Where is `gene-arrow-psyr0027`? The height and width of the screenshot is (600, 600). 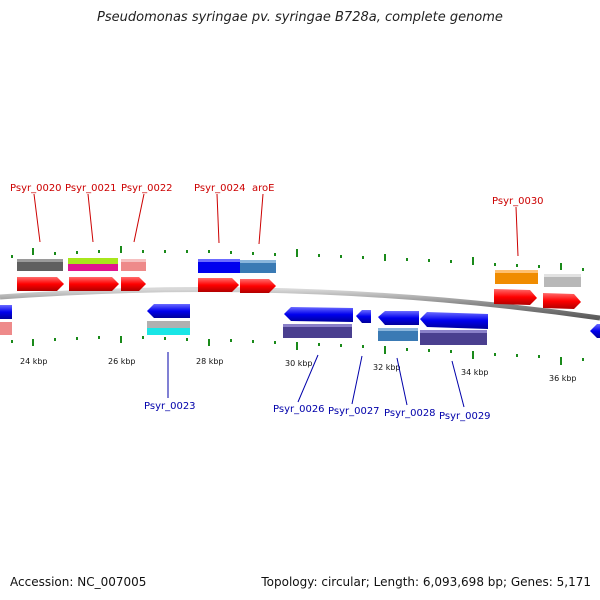 gene-arrow-psyr0027 is located at coordinates (363, 316).